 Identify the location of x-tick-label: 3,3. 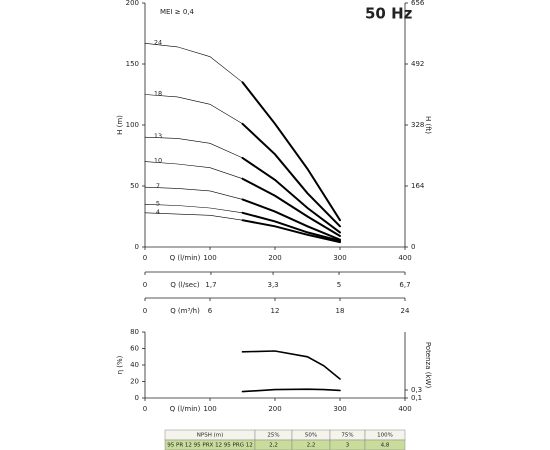
(272, 285).